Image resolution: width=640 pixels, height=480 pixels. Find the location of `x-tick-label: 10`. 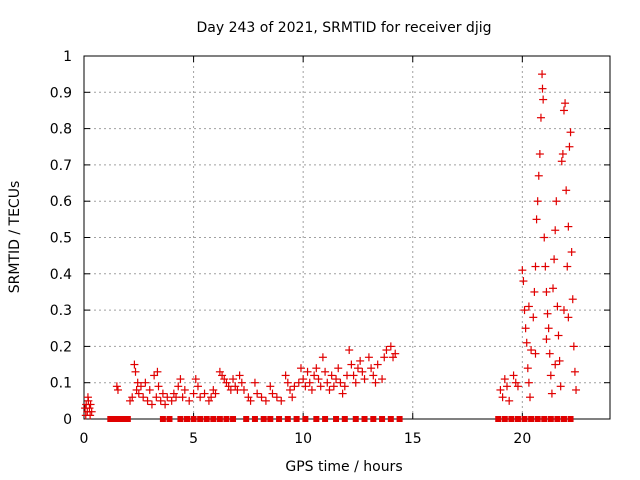

x-tick-label: 10 is located at coordinates (303, 439).